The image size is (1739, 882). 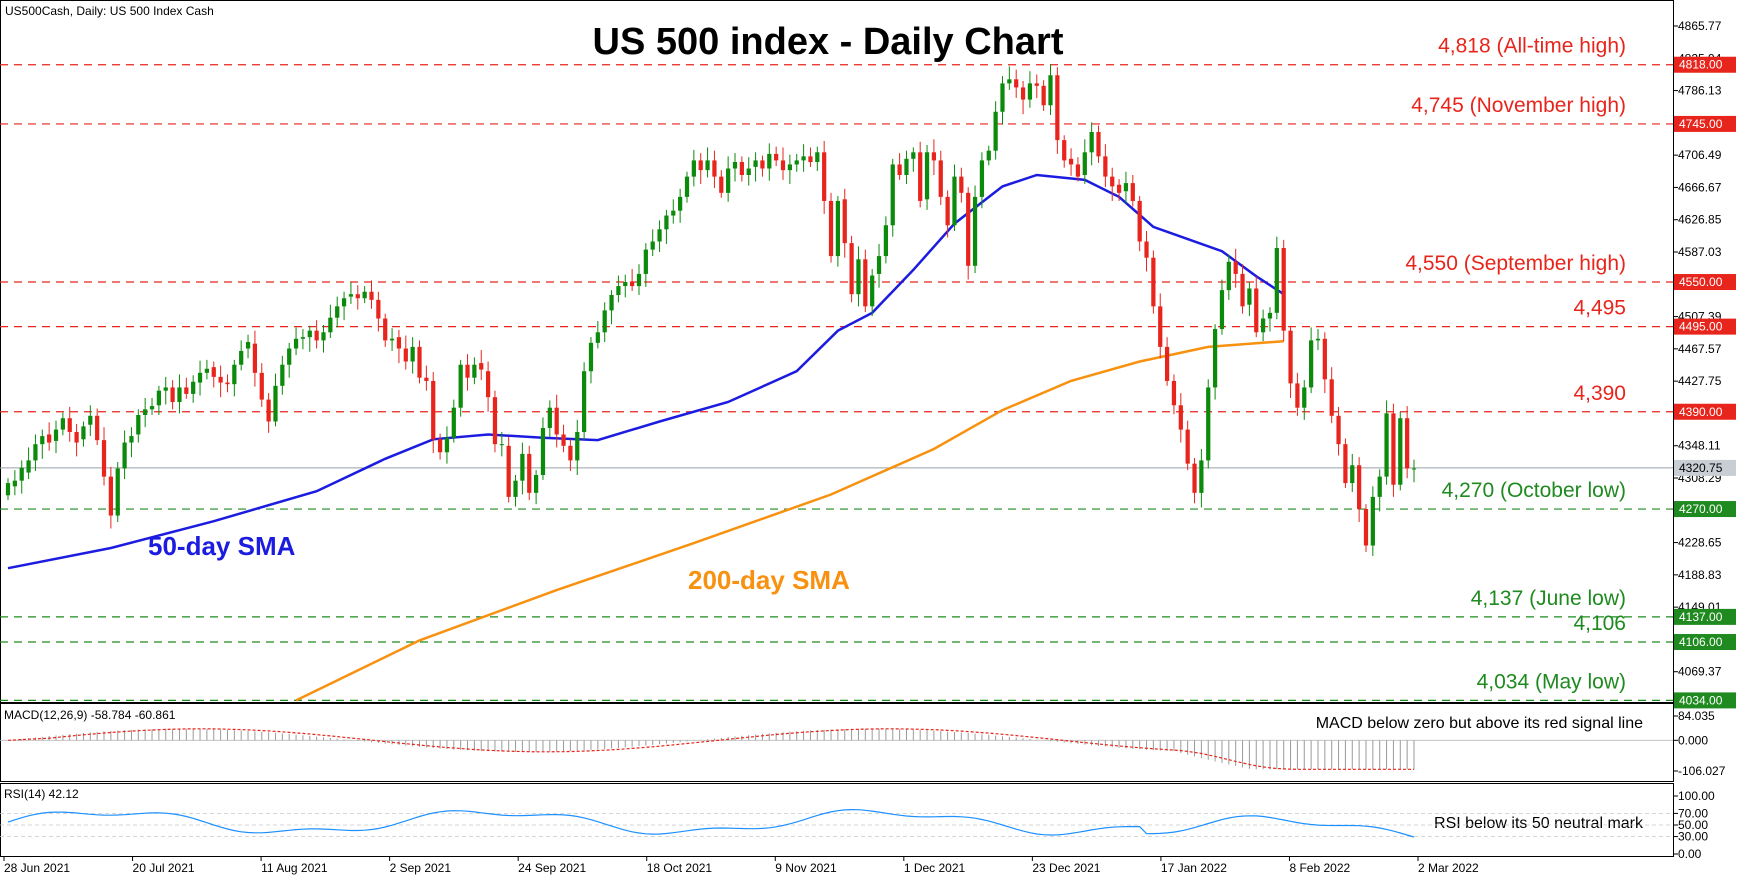 What do you see at coordinates (1702, 771) in the screenshot?
I see `macd-tick-label: -106.027` at bounding box center [1702, 771].